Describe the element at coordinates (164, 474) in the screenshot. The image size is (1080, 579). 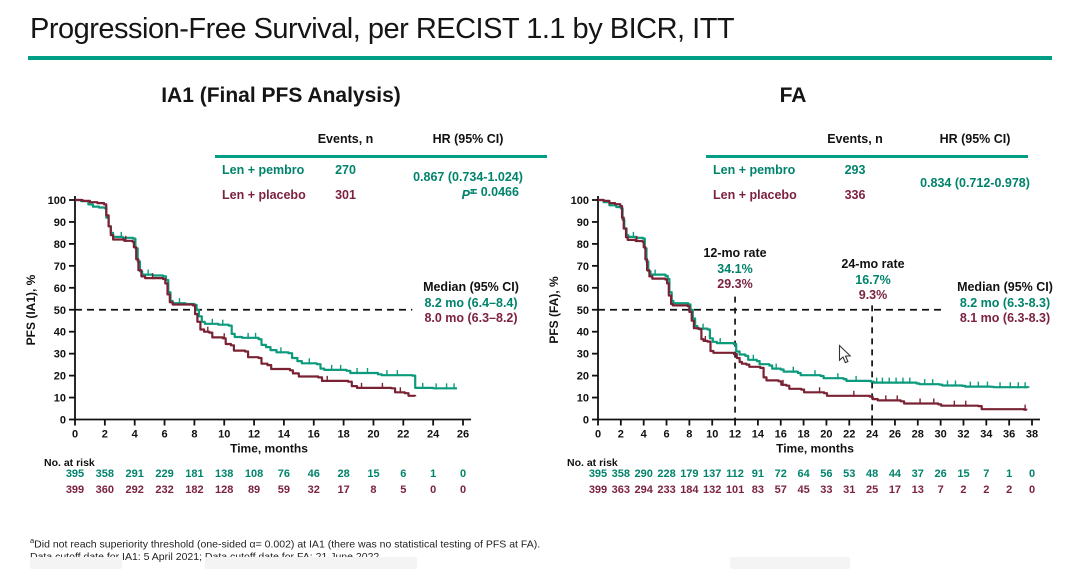
I see `svg-text: 229` at that location.